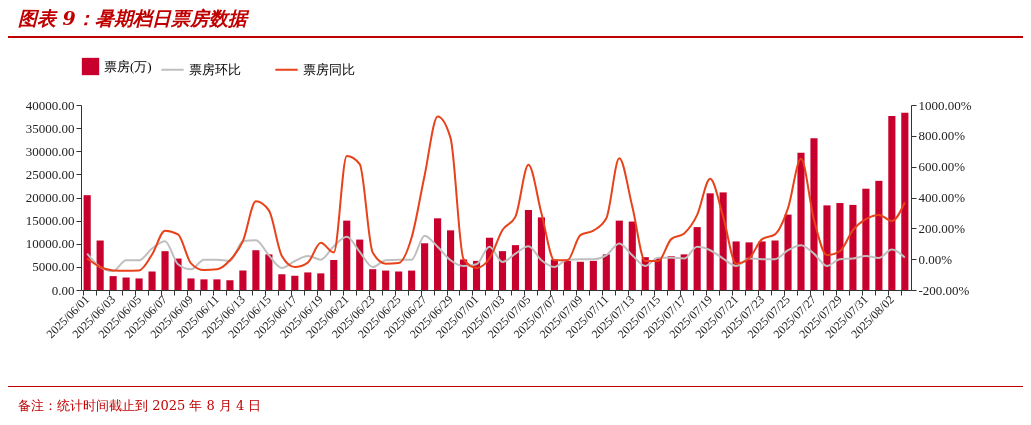  Describe the element at coordinates (63, 290) in the screenshot. I see `y-tick-label: 0.00` at that location.